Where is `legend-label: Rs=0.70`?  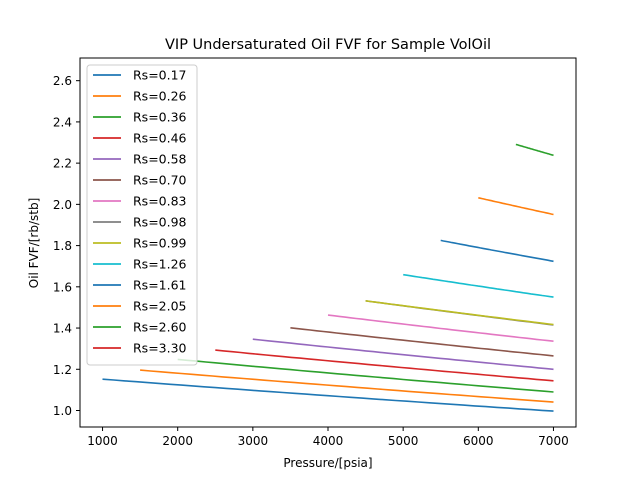 legend-label: Rs=0.70 is located at coordinates (160, 180).